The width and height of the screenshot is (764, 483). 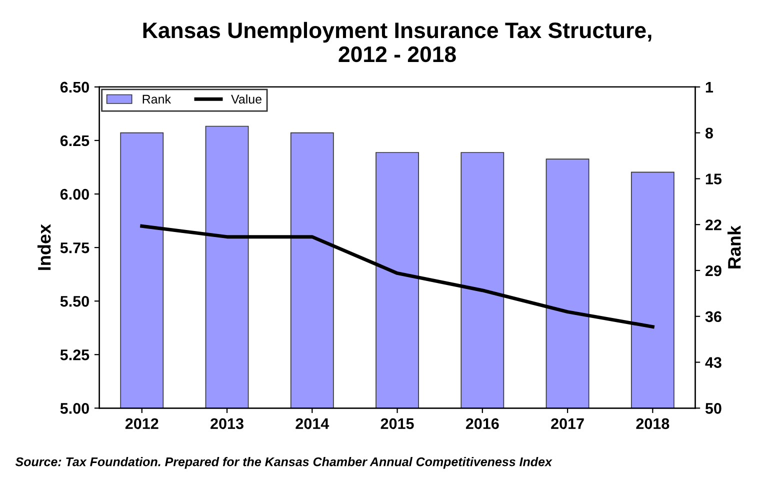 I want to click on legend-label: Rank, so click(x=157, y=99).